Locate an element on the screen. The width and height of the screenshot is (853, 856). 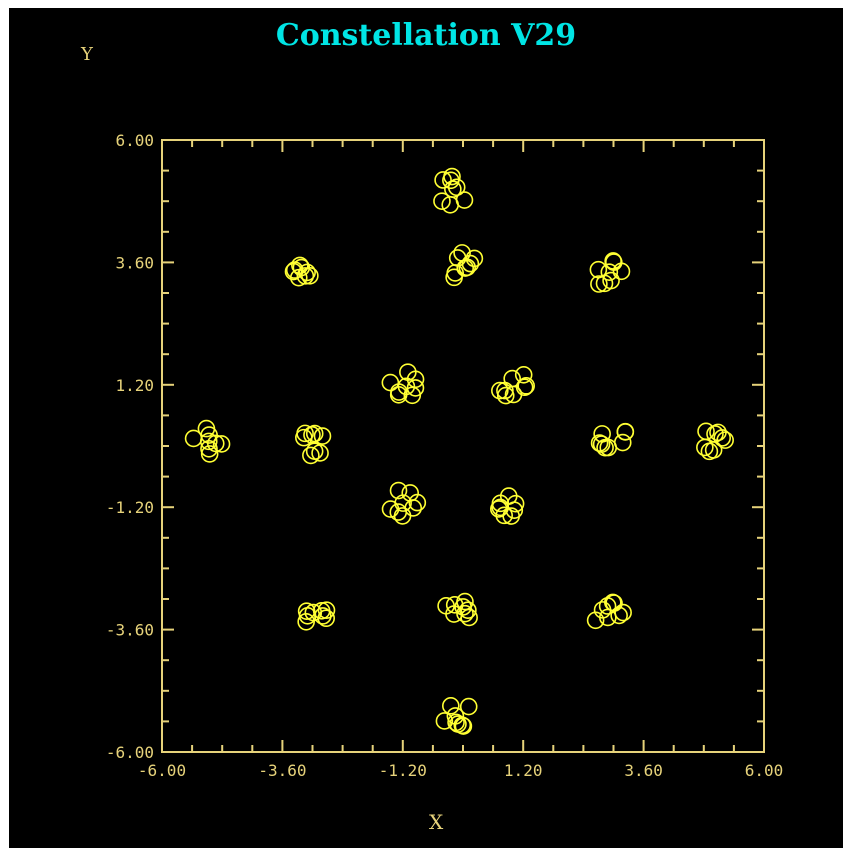
y-tick-label: 6.00 is located at coordinates (134, 140).